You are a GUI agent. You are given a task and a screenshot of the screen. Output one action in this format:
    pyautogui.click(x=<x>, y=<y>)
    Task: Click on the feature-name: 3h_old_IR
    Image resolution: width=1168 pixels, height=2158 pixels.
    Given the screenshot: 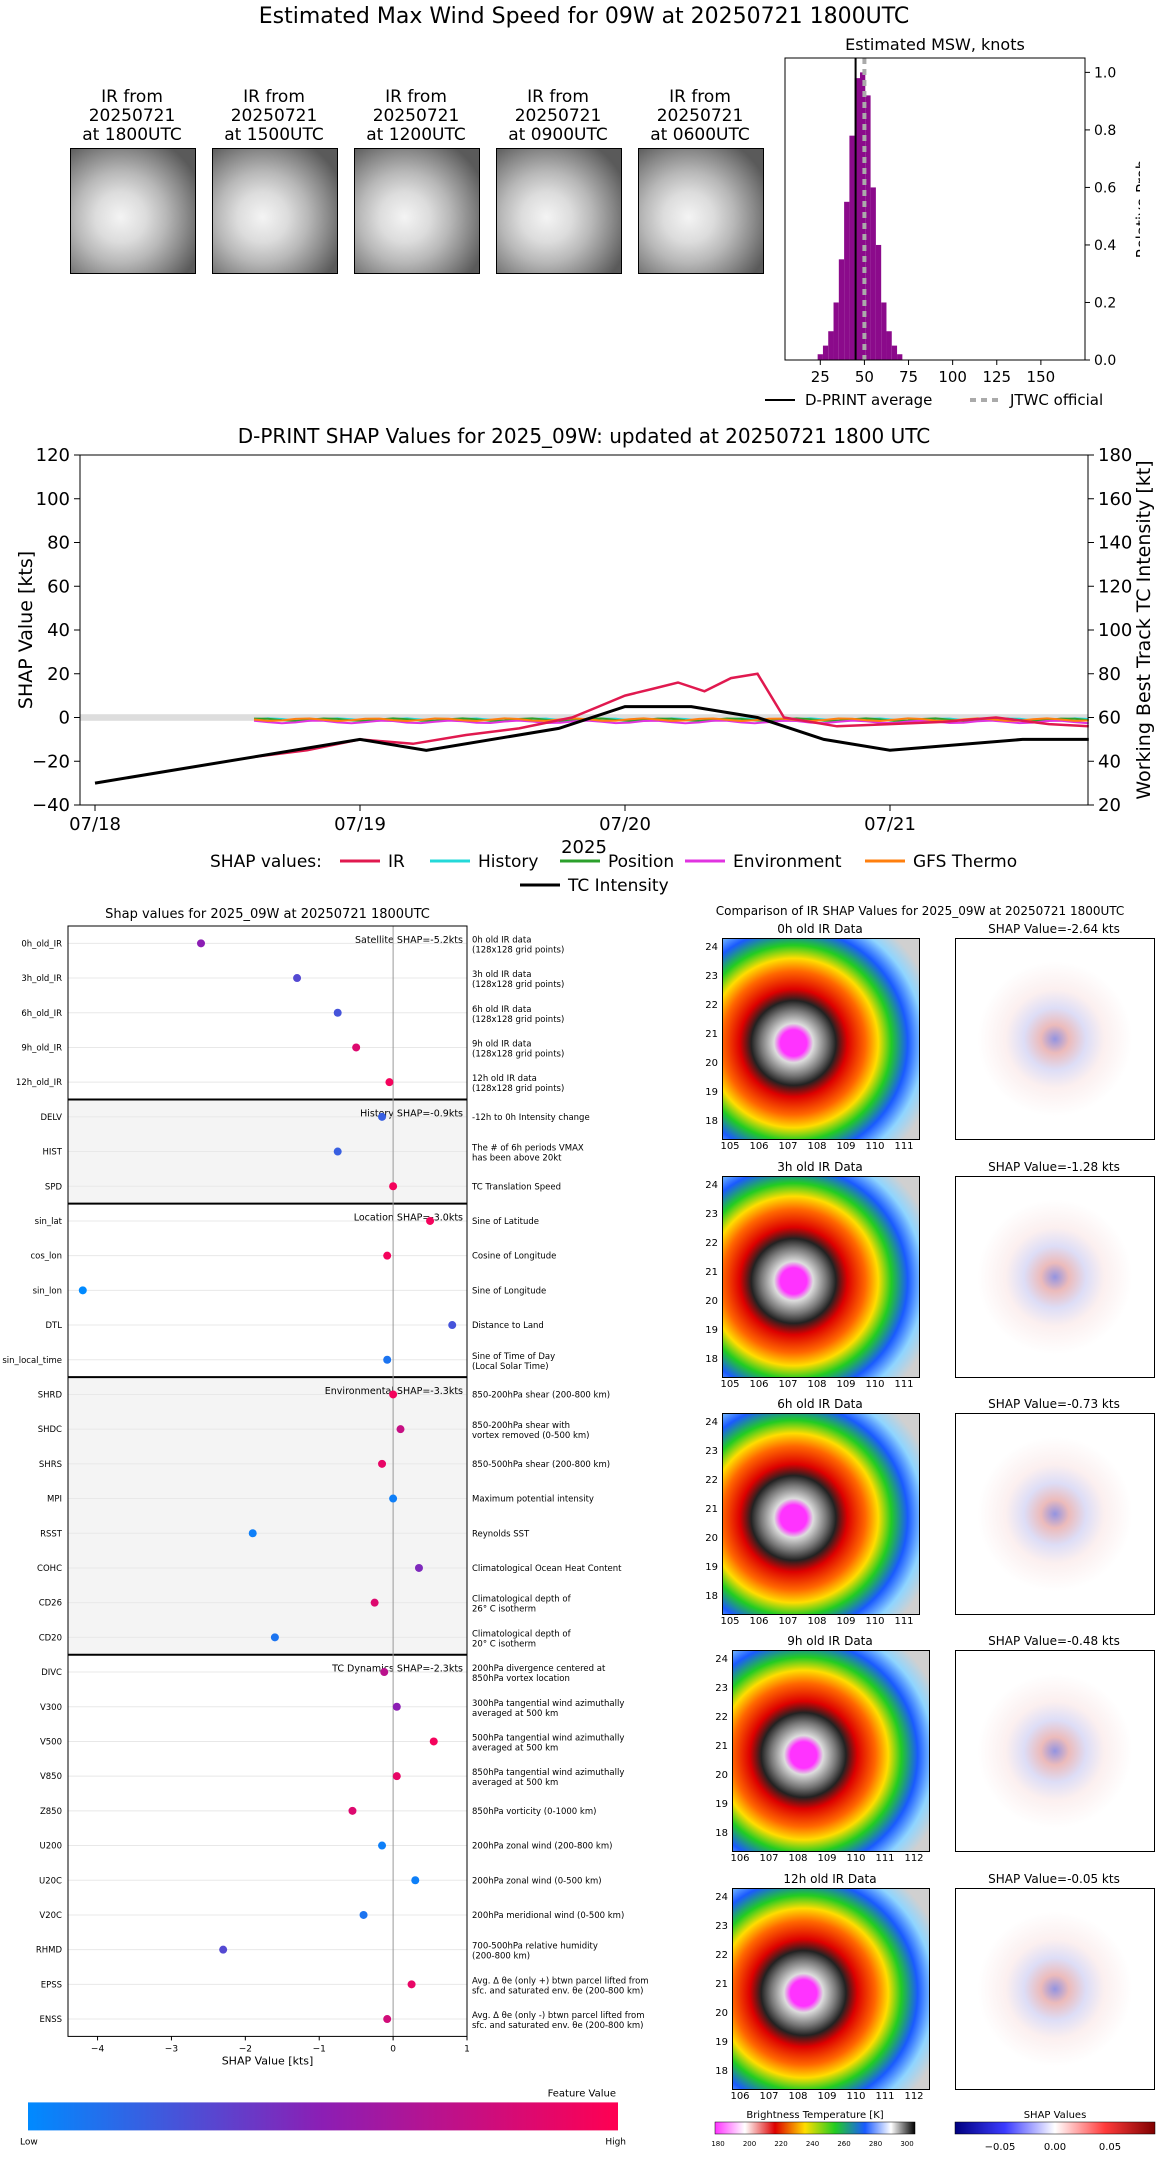 What is the action you would take?
    pyautogui.click(x=41, y=979)
    